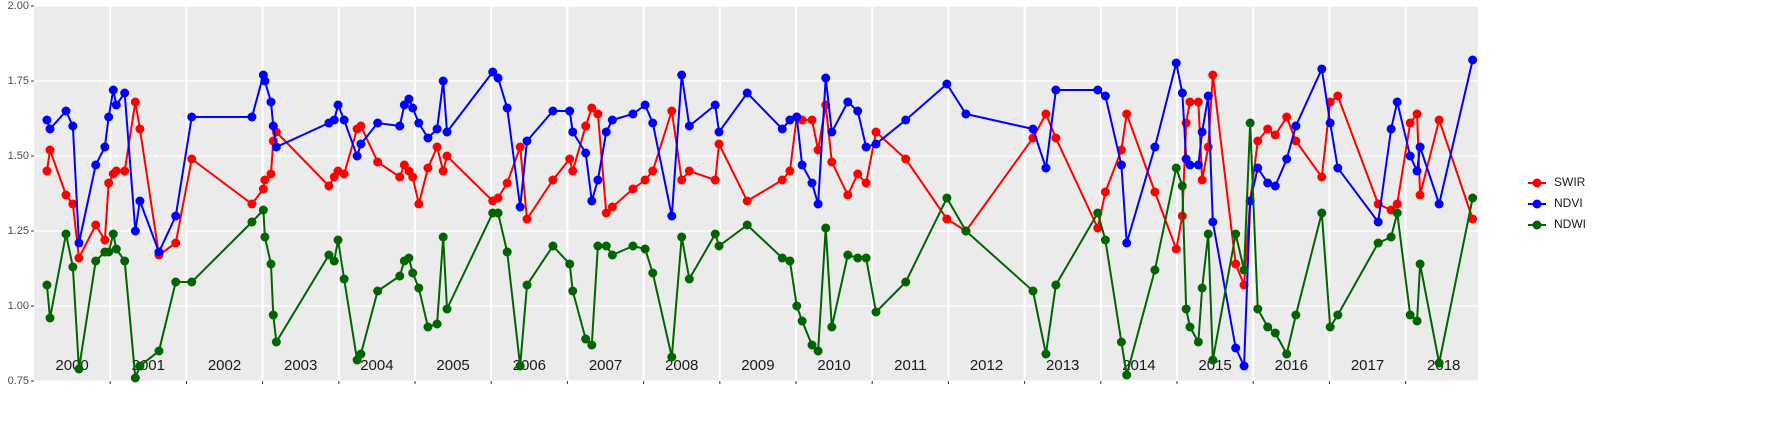 The height and width of the screenshot is (442, 1773). Describe the element at coordinates (18, 231) in the screenshot. I see `y-tick-label: 1.25` at that location.